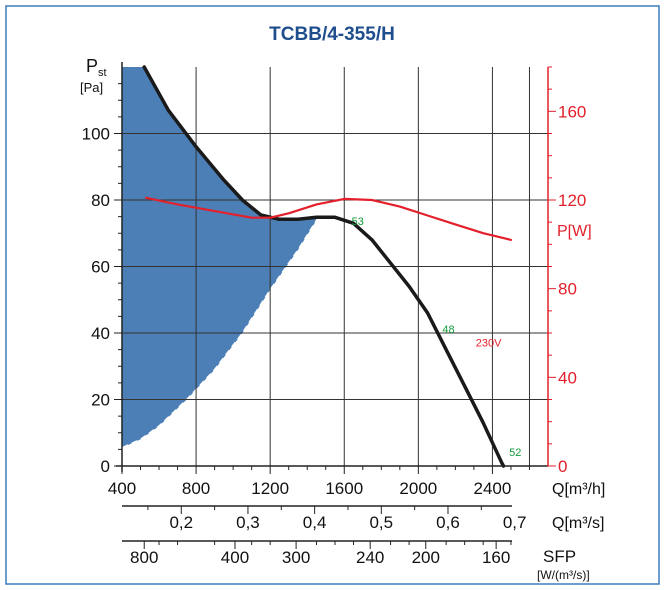  I want to click on chart-title: TCBB/4-355/H, so click(332, 34).